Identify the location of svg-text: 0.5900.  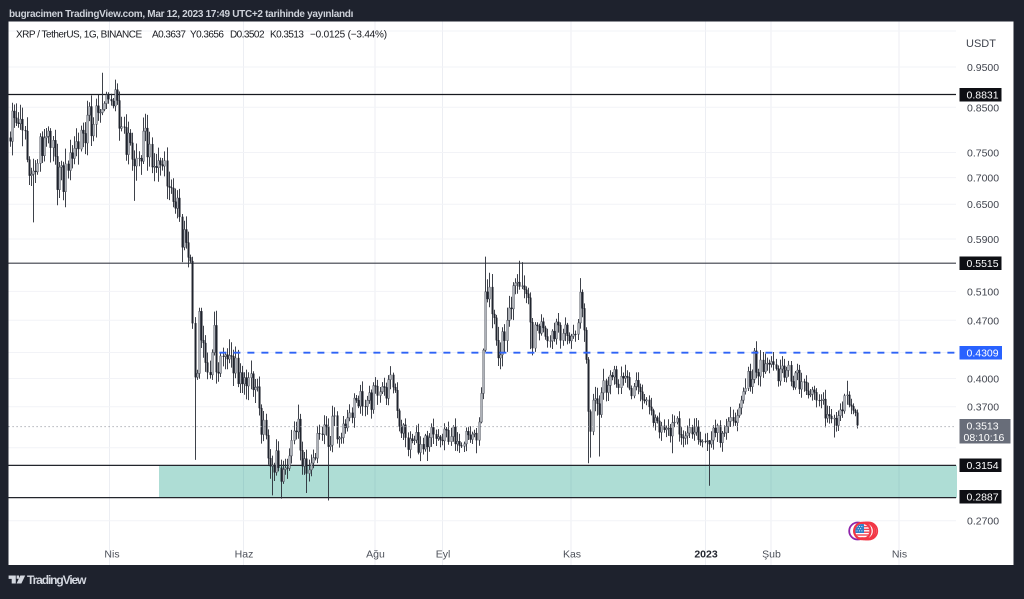
(983, 240).